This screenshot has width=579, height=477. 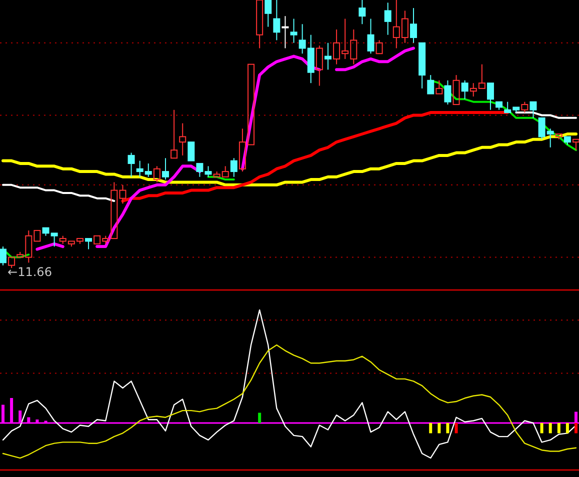 What do you see at coordinates (30, 272) in the screenshot?
I see `annotation: ←11.66` at bounding box center [30, 272].